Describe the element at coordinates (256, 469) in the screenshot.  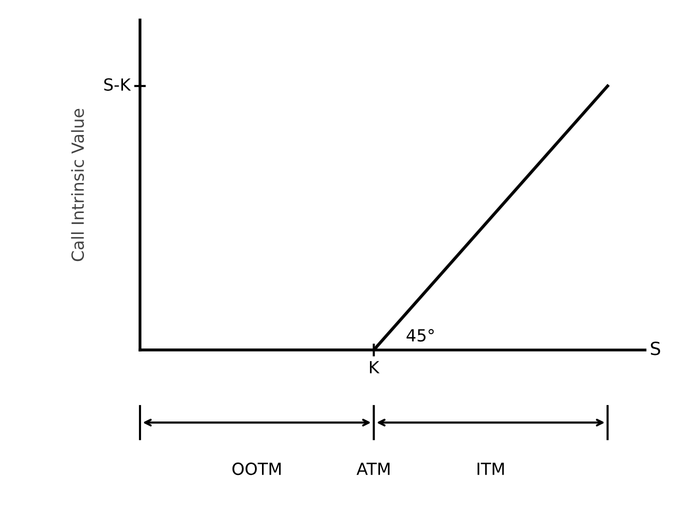
I see `text: OOTM` at that location.